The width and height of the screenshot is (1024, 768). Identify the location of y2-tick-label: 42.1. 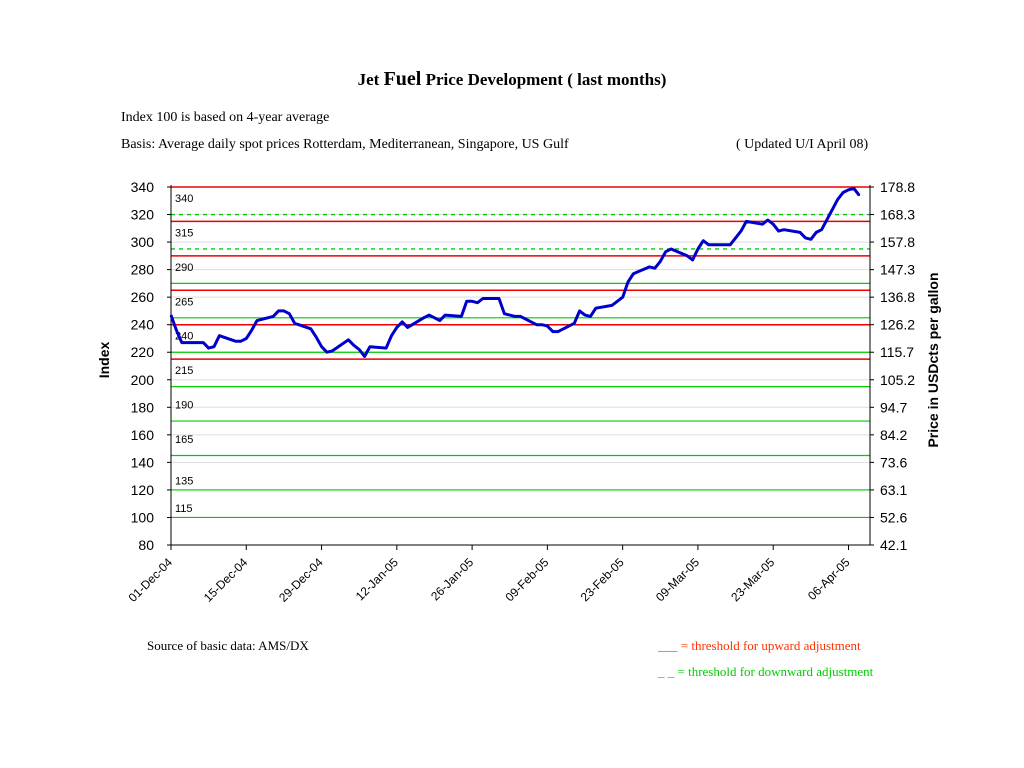
(893, 545).